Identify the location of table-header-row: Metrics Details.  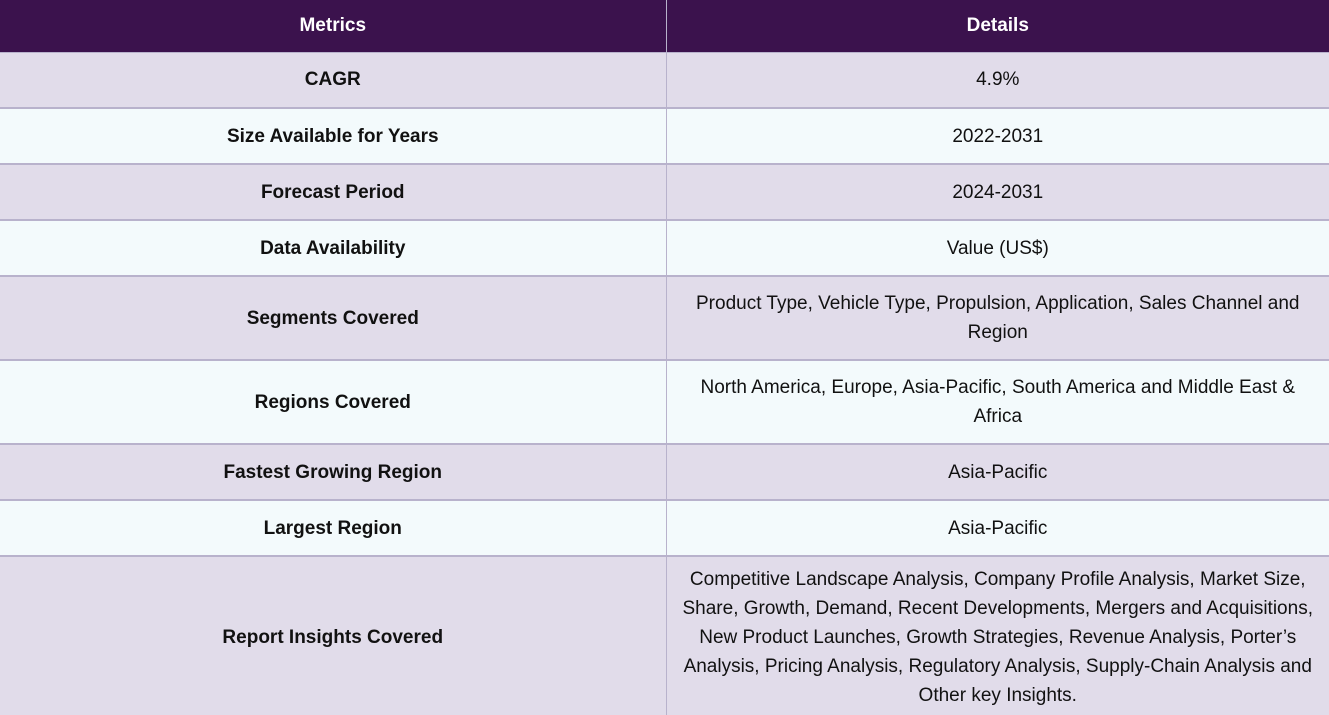
(664, 26).